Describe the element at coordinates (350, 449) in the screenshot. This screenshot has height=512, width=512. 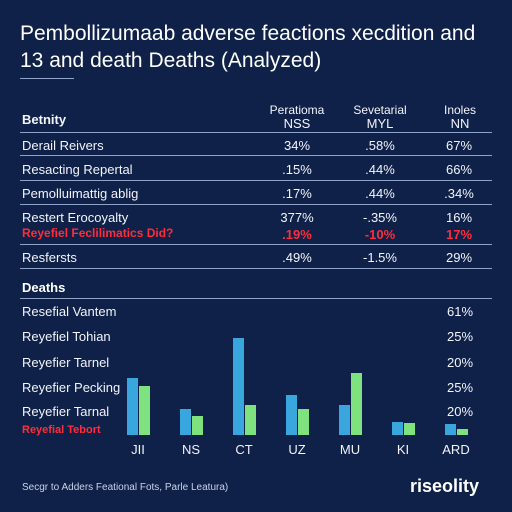
I see `x-tick-label: MU` at that location.